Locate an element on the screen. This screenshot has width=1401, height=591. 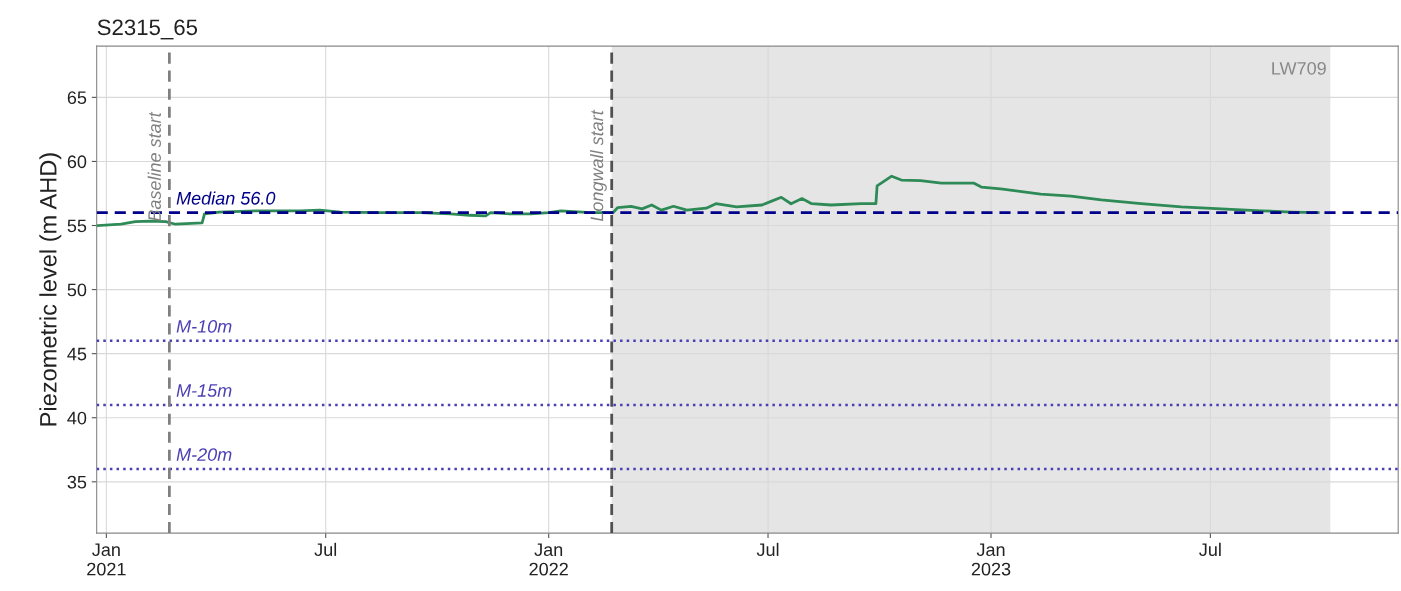
y-tick-label: 55 is located at coordinates (77, 226).